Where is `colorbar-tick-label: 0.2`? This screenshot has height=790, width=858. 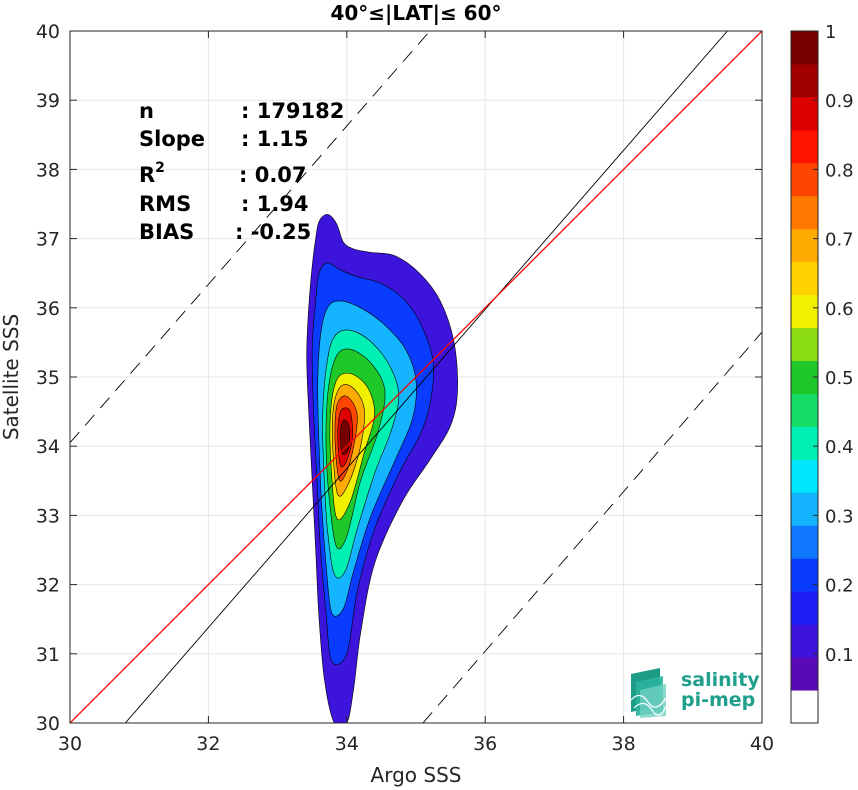 colorbar-tick-label: 0.2 is located at coordinates (839, 586).